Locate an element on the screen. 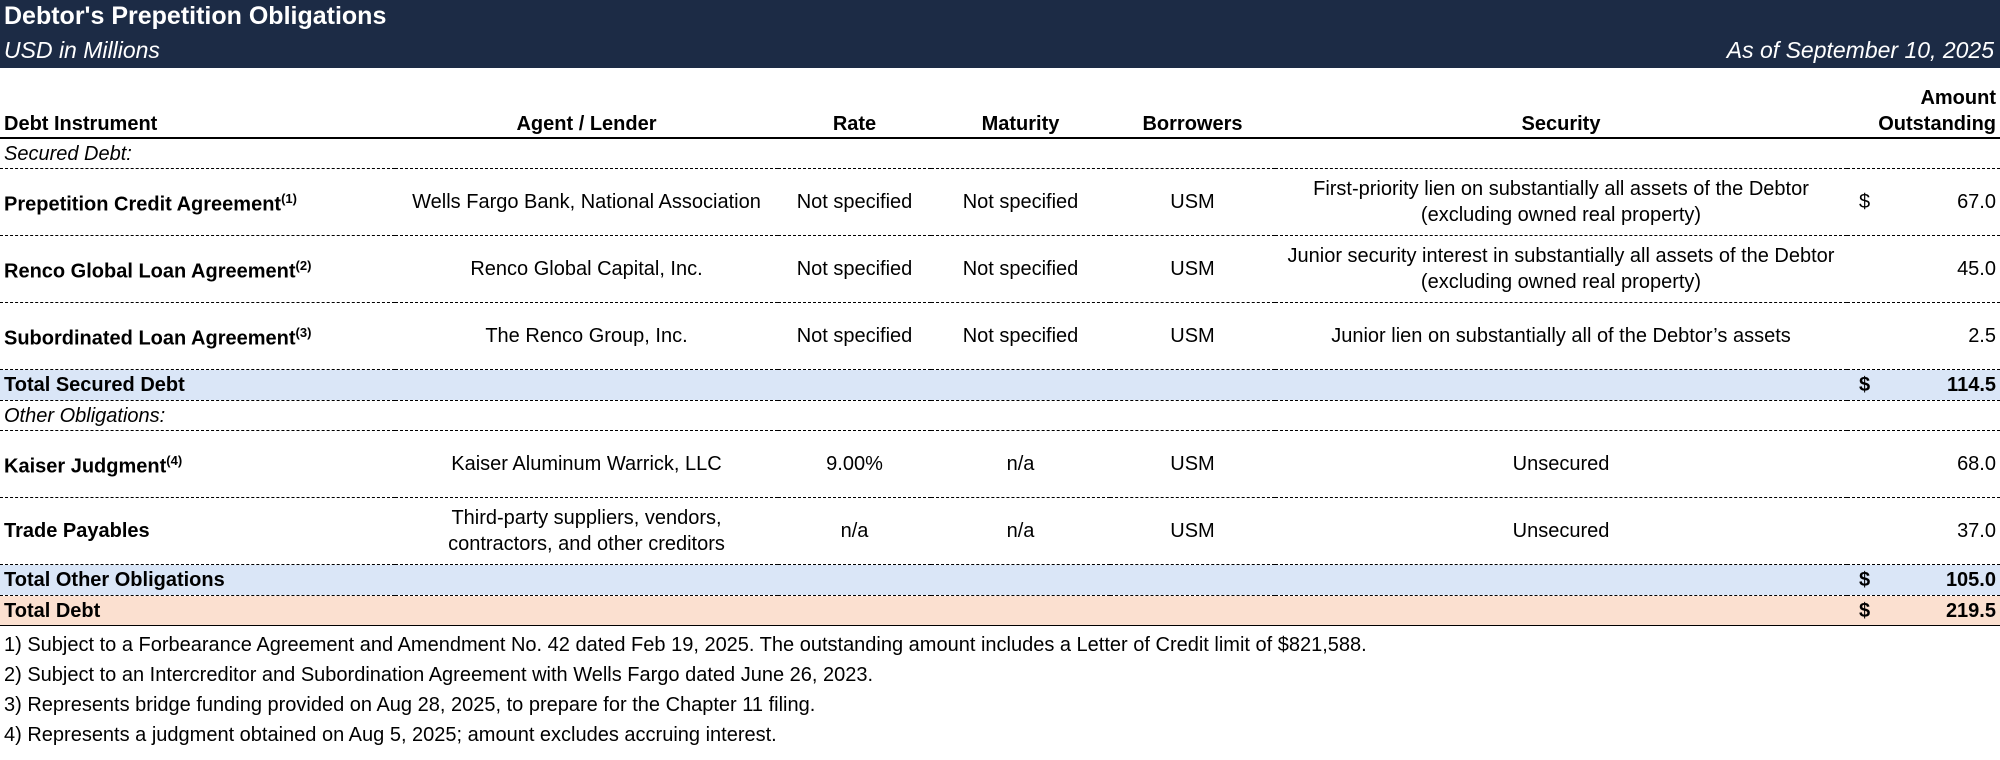 The image size is (2000, 760). total-row: Total Other Obligations $105.0 is located at coordinates (1000, 580).